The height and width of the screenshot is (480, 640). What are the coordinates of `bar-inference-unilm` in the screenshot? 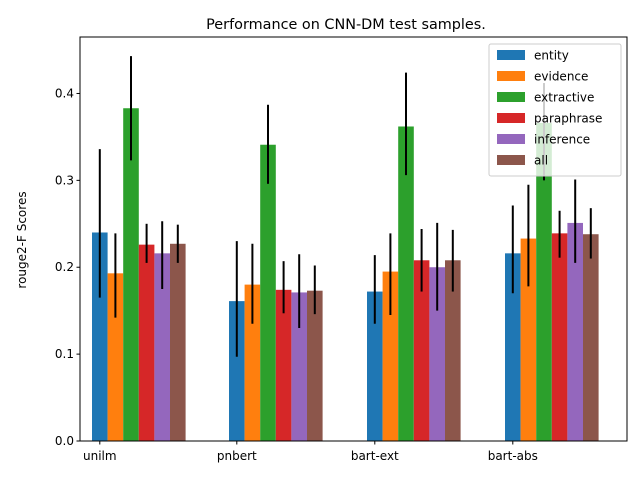 It's located at (162, 347).